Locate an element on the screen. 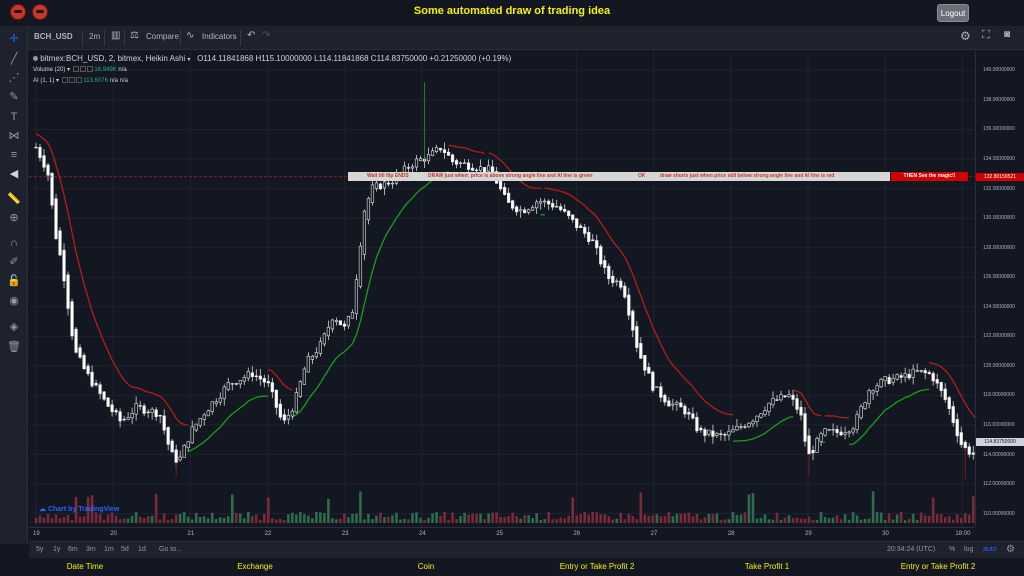  range-1m-button: 1m is located at coordinates (109, 549).